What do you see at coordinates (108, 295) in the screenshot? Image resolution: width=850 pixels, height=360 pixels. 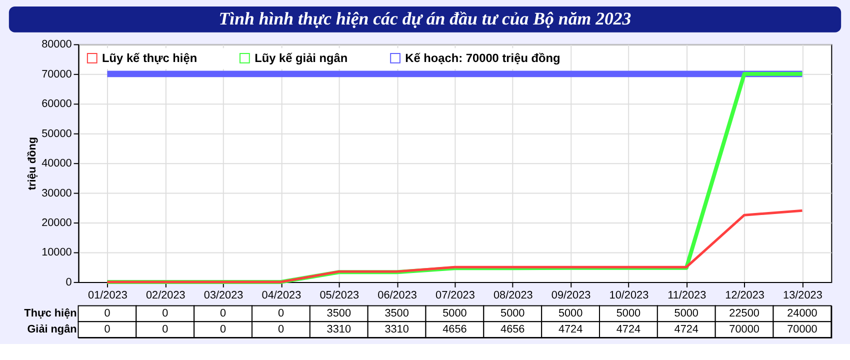 I see `x-tick-label: 01/2023` at bounding box center [108, 295].